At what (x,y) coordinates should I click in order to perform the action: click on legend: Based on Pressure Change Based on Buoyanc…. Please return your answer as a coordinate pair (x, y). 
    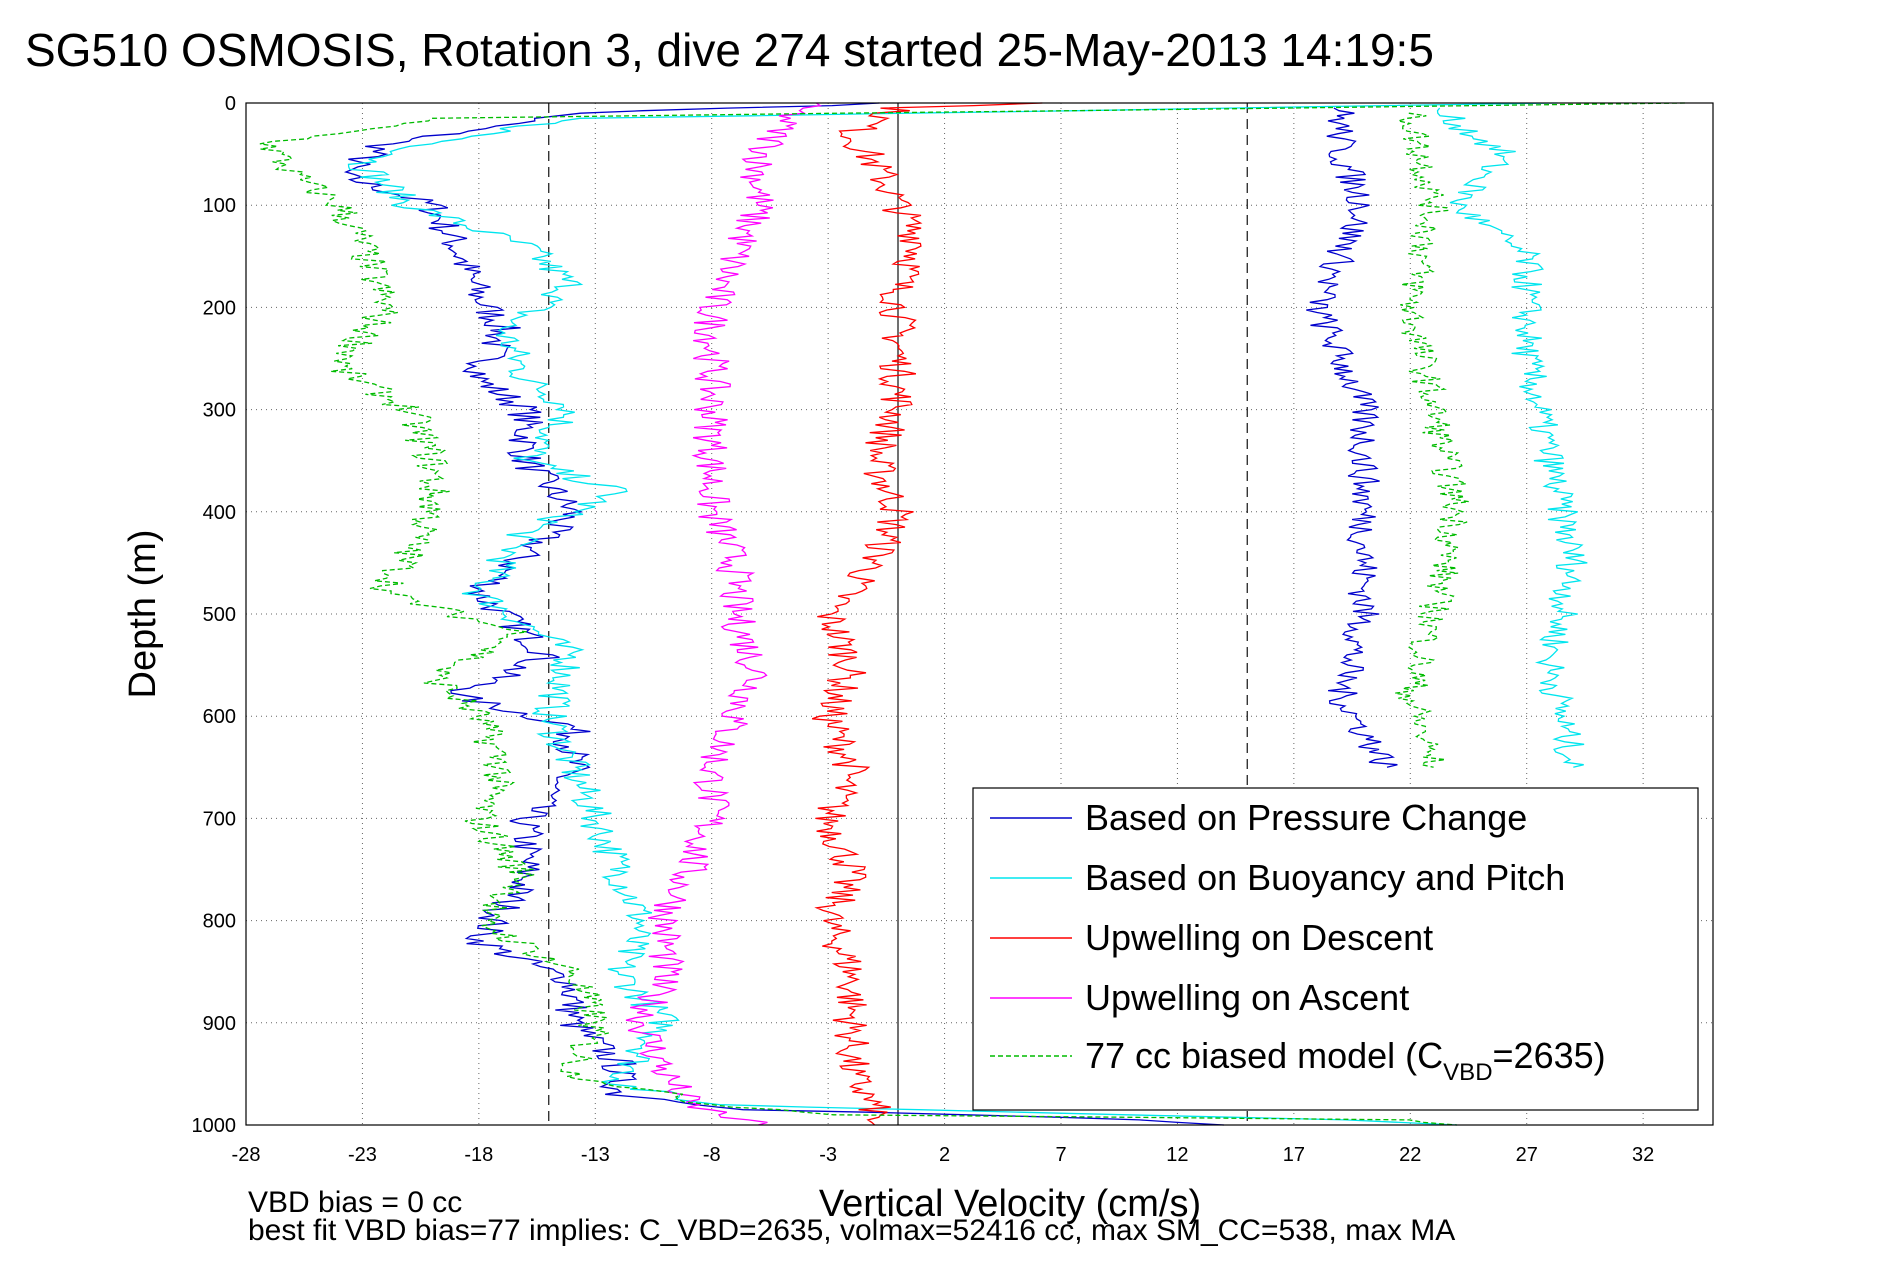
    Looking at the image, I should click on (1335, 949).